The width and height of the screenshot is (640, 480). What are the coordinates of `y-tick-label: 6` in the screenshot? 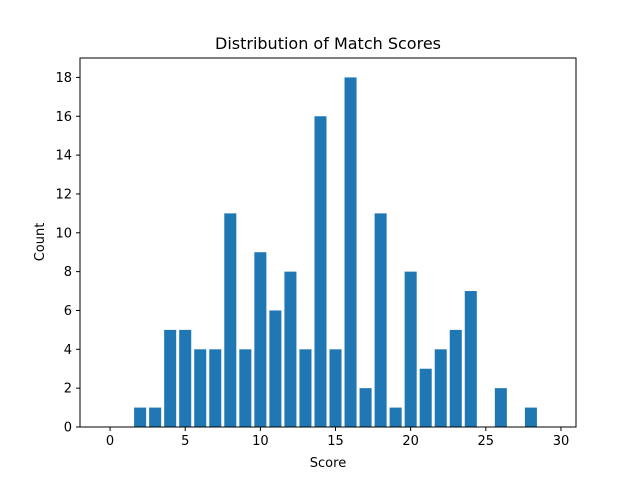 It's located at (68, 311).